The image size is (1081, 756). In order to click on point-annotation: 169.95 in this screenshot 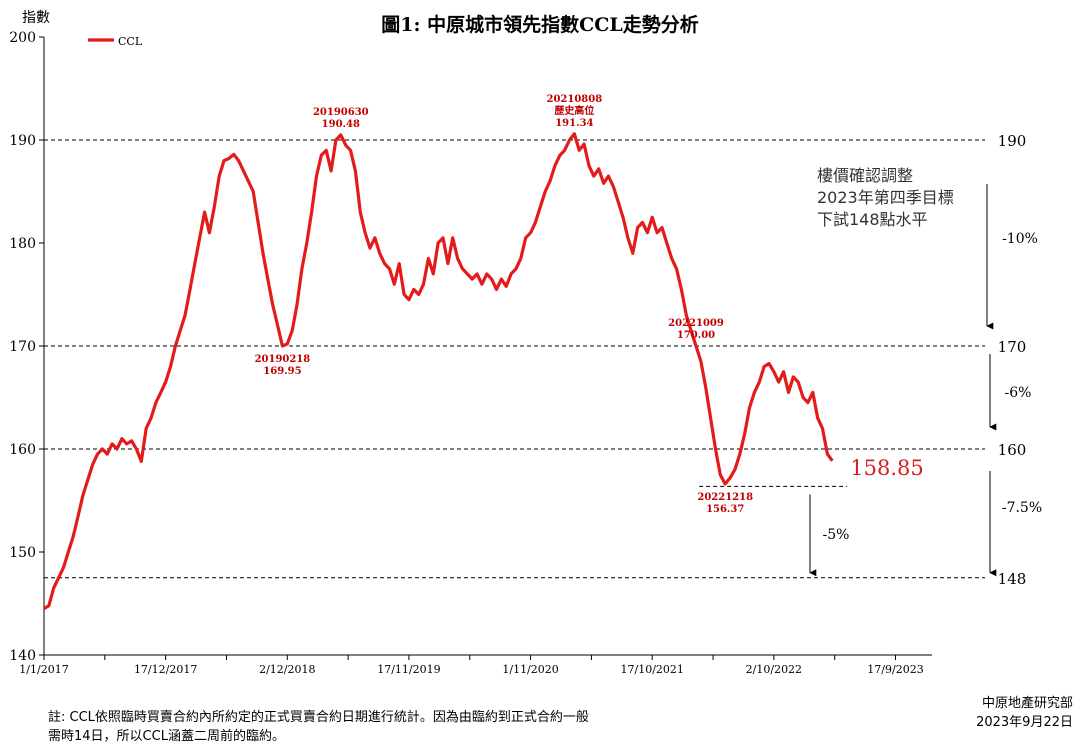, I will do `click(282, 371)`.